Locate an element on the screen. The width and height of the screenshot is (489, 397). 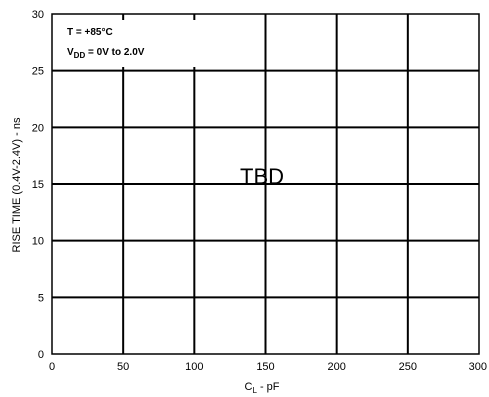
annotation-box is located at coordinates (131, 43).